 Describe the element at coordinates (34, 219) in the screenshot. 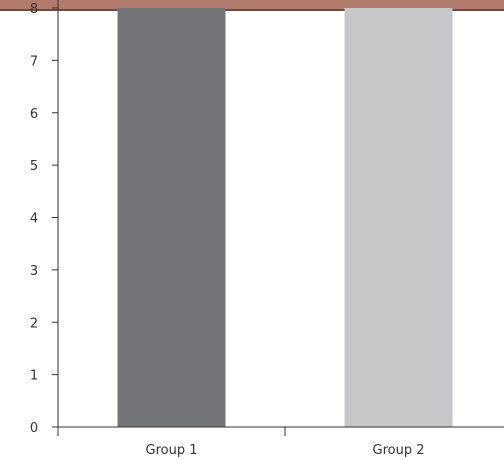

I see `y-tick-label: 4` at that location.